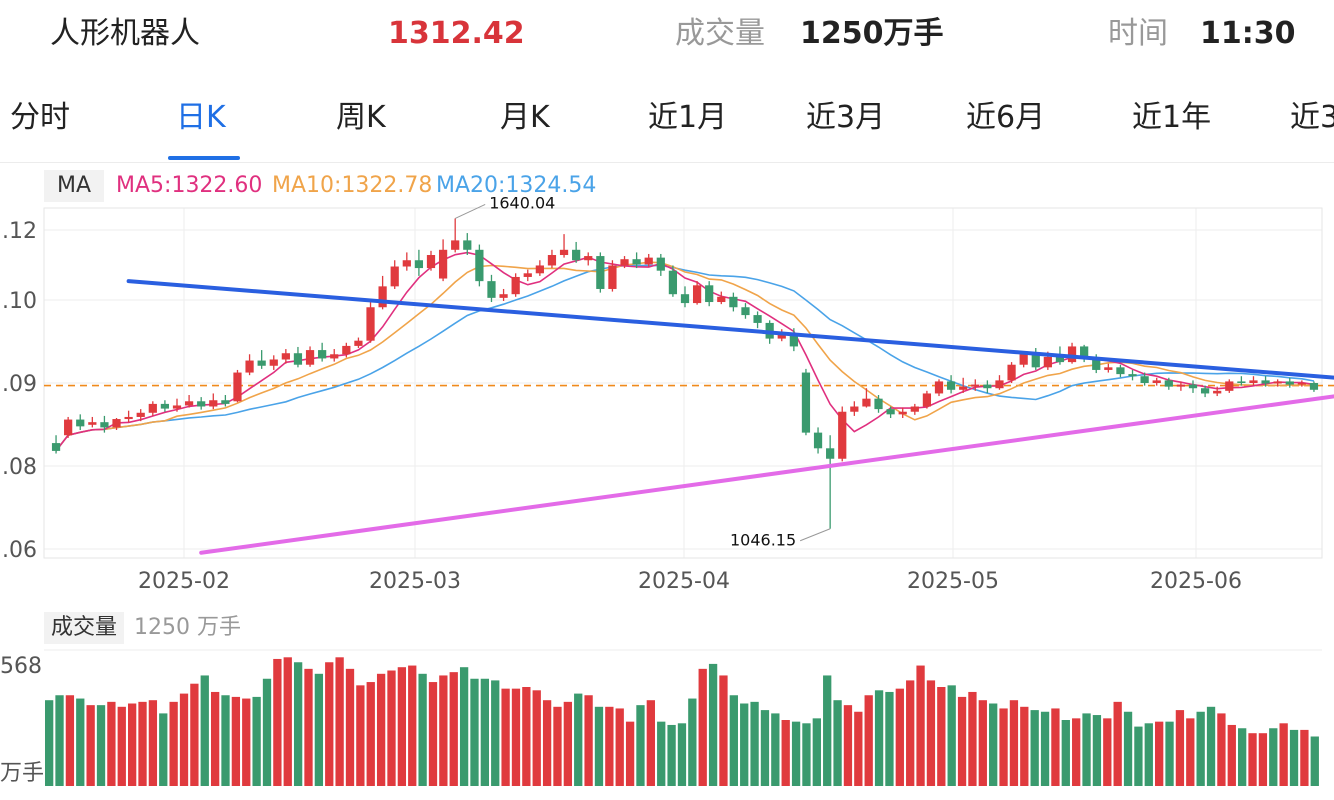  What do you see at coordinates (1006, 117) in the screenshot?
I see `tab-6-months: 近6月` at bounding box center [1006, 117].